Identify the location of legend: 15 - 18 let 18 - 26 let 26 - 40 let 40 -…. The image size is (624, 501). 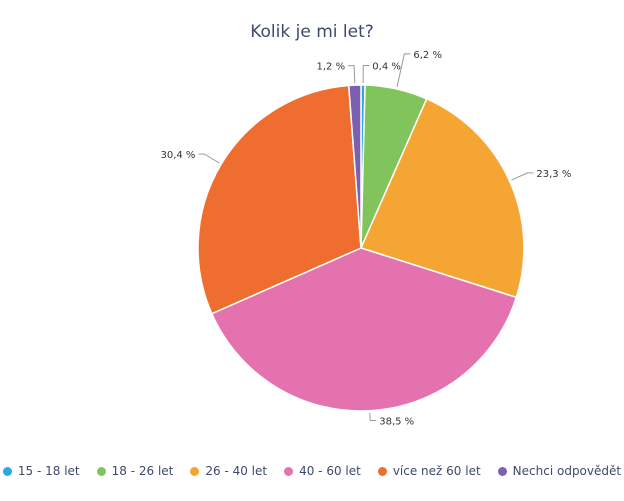
(312, 471).